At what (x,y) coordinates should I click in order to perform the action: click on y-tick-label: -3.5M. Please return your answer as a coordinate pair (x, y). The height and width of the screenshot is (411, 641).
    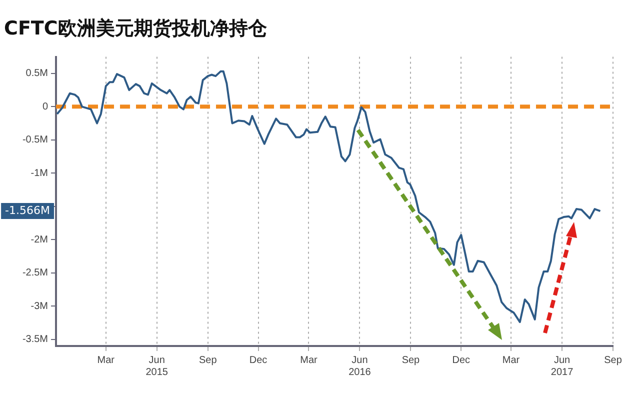
    Looking at the image, I should click on (35, 340).